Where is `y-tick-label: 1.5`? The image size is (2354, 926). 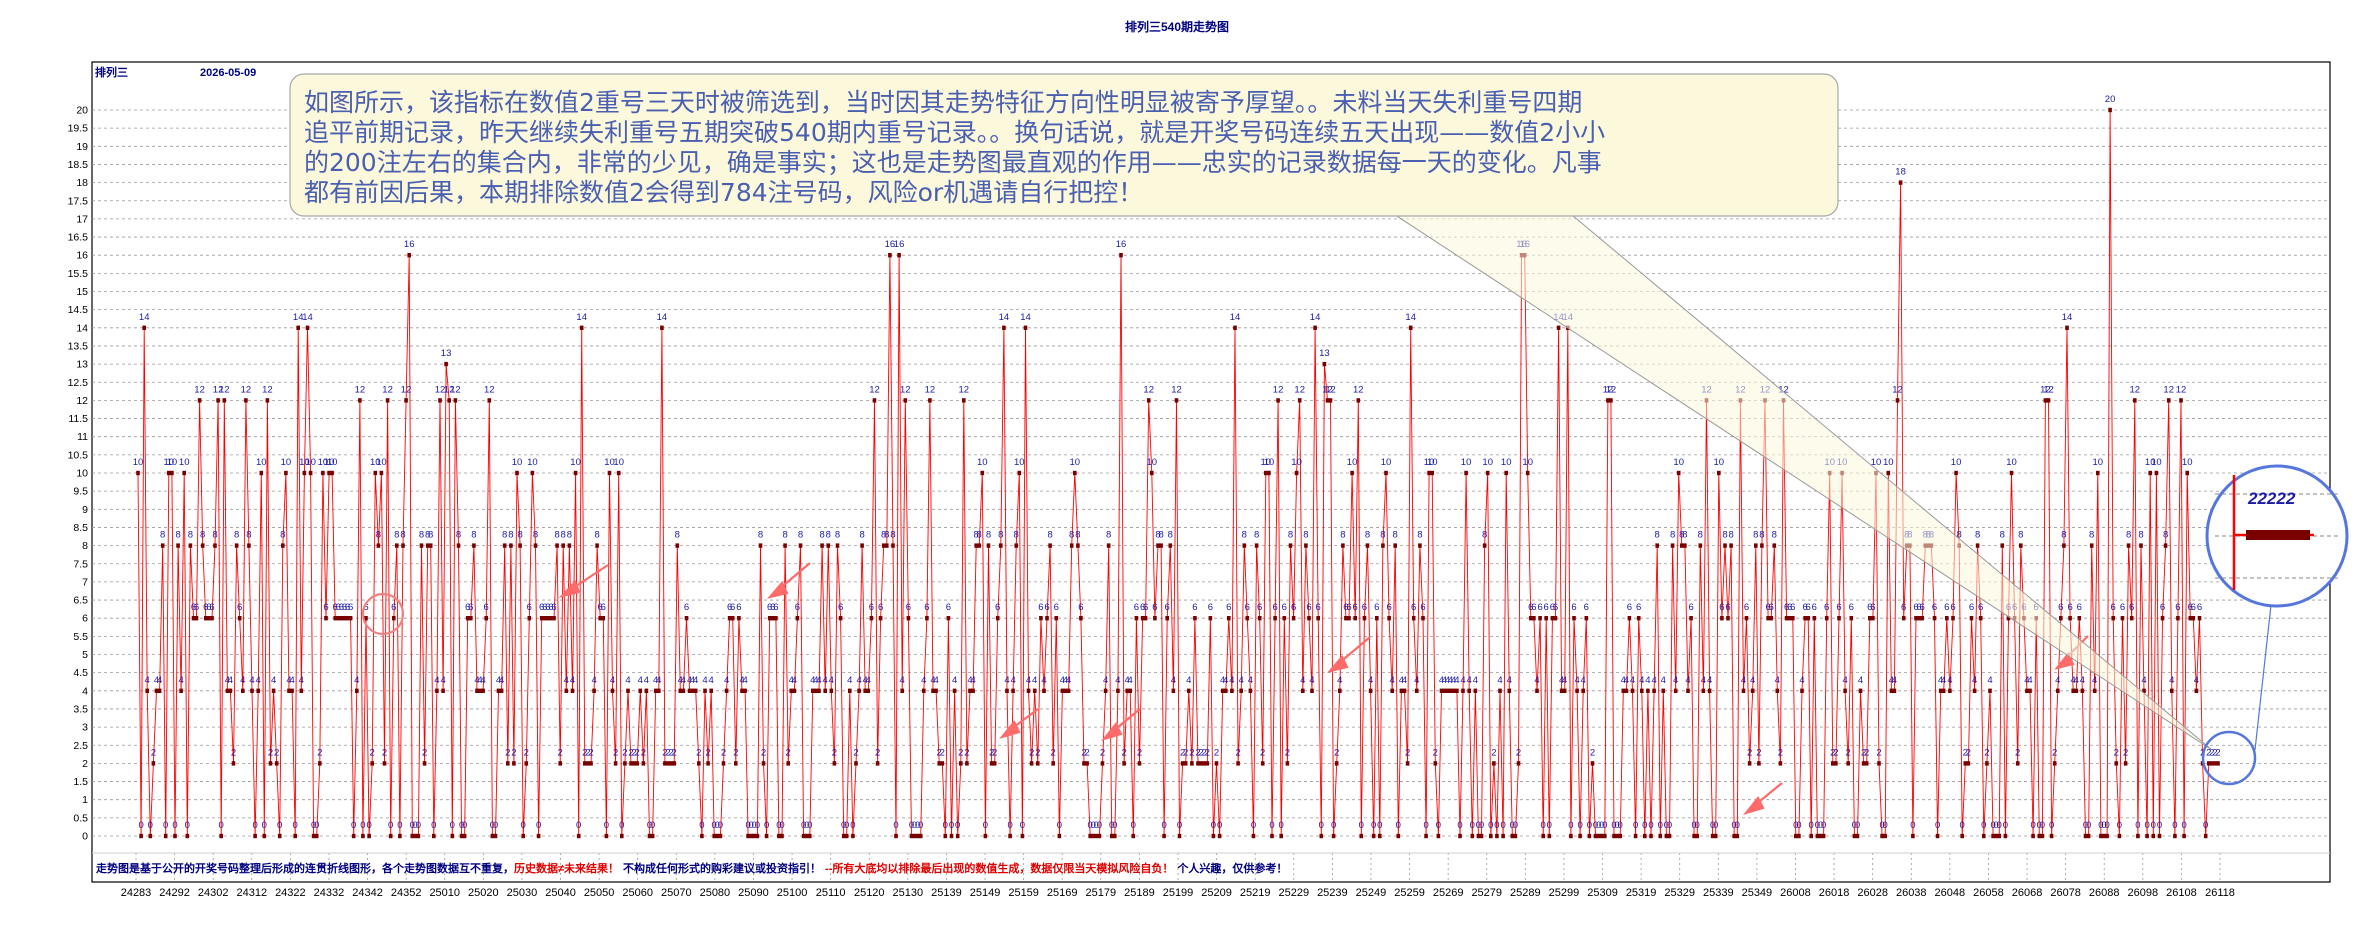
y-tick-label: 1.5 is located at coordinates (80, 782).